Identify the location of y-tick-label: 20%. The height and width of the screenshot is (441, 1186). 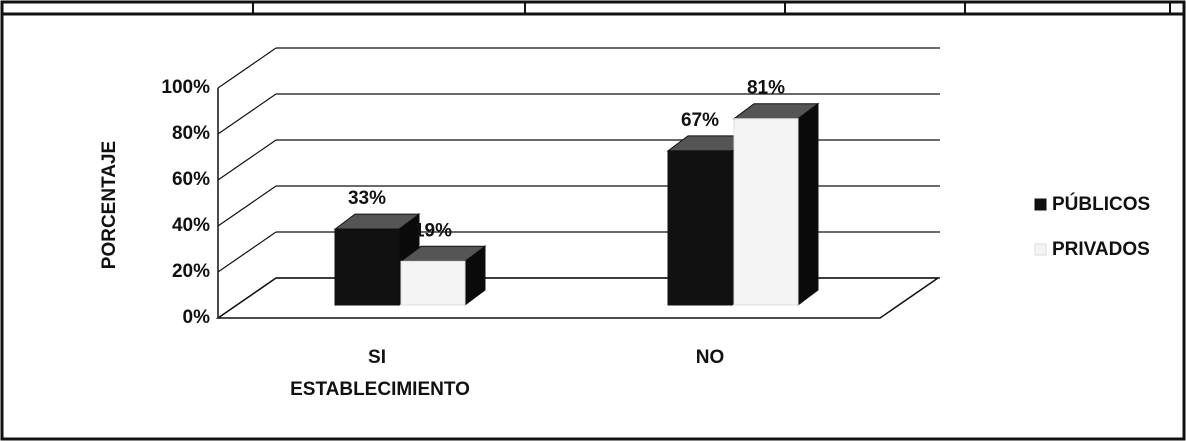
(191, 271).